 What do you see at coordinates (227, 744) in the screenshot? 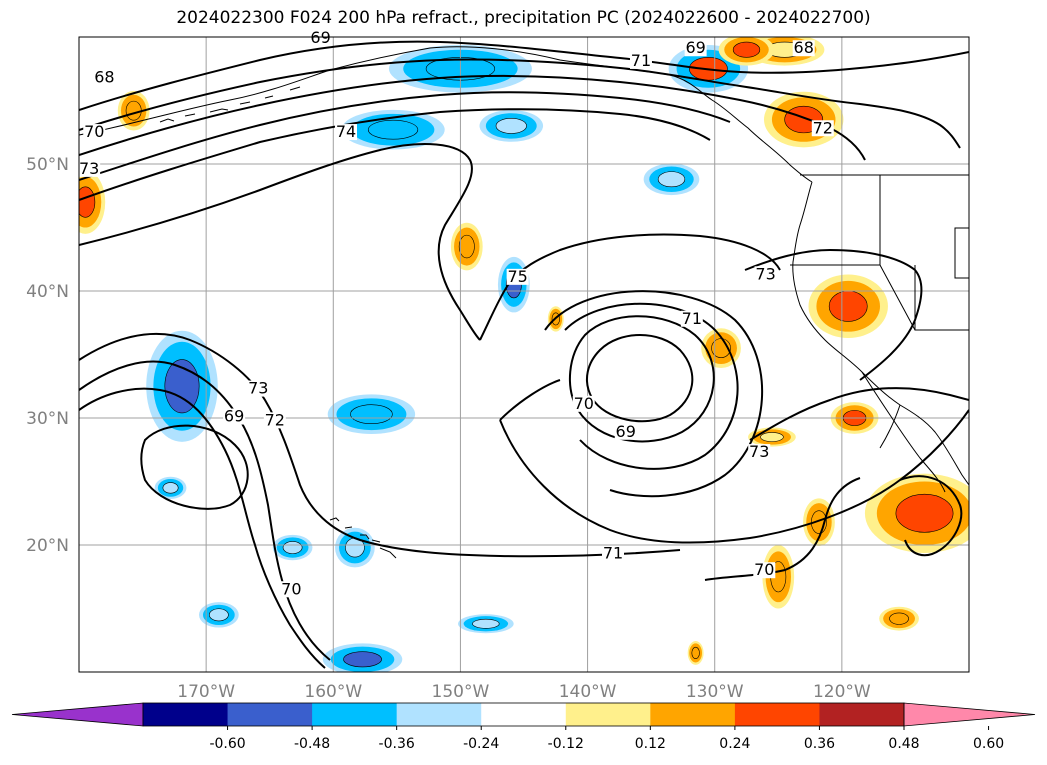
I see `colorbar-tick-label: -0.60` at bounding box center [227, 744].